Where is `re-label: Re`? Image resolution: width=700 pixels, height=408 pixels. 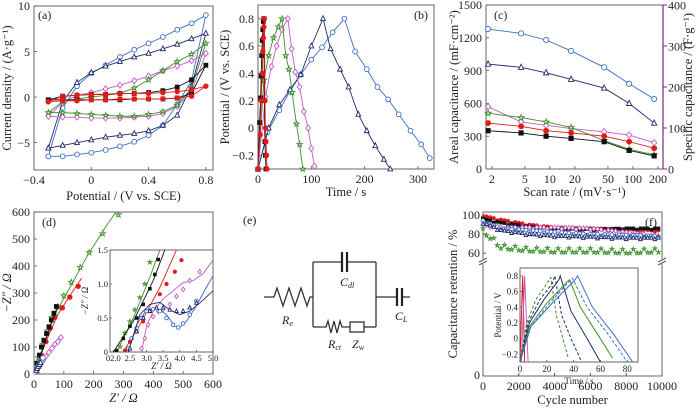
re-label: Re is located at coordinates (287, 320).